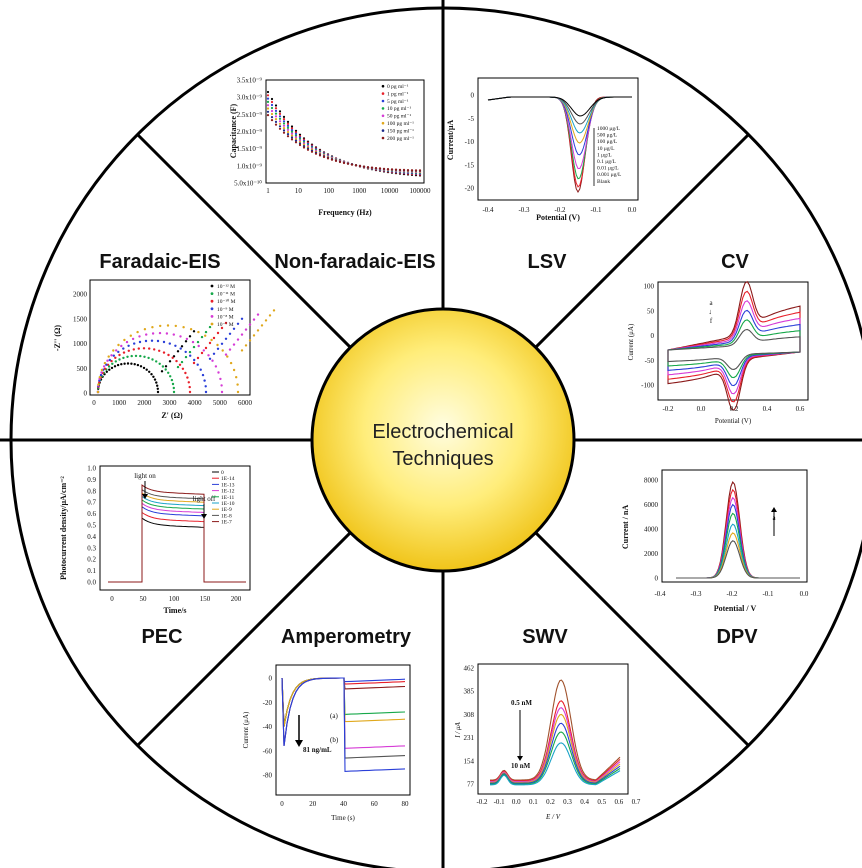  I want to click on x-tick-label: 10000, so click(390, 191).